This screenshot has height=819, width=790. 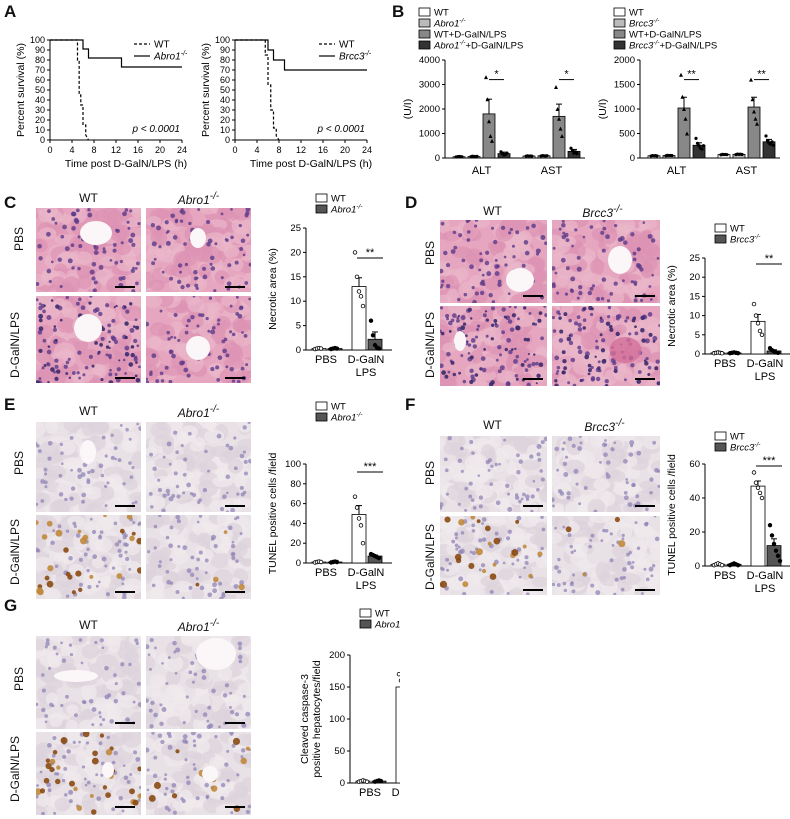 What do you see at coordinates (257, 90) in the screenshot?
I see `survival-curve` at bounding box center [257, 90].